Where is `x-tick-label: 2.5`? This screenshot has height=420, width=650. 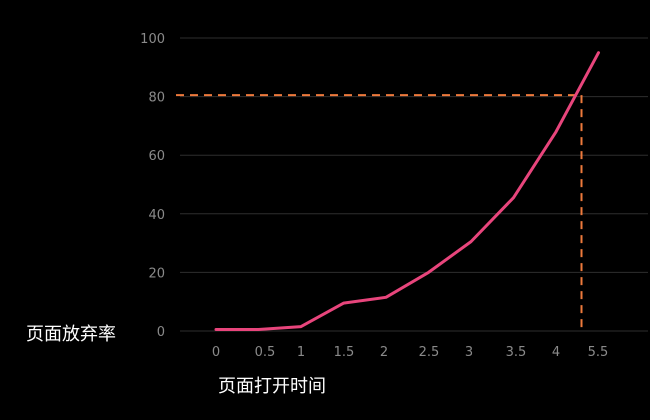
x-tick-label: 2.5 is located at coordinates (429, 352).